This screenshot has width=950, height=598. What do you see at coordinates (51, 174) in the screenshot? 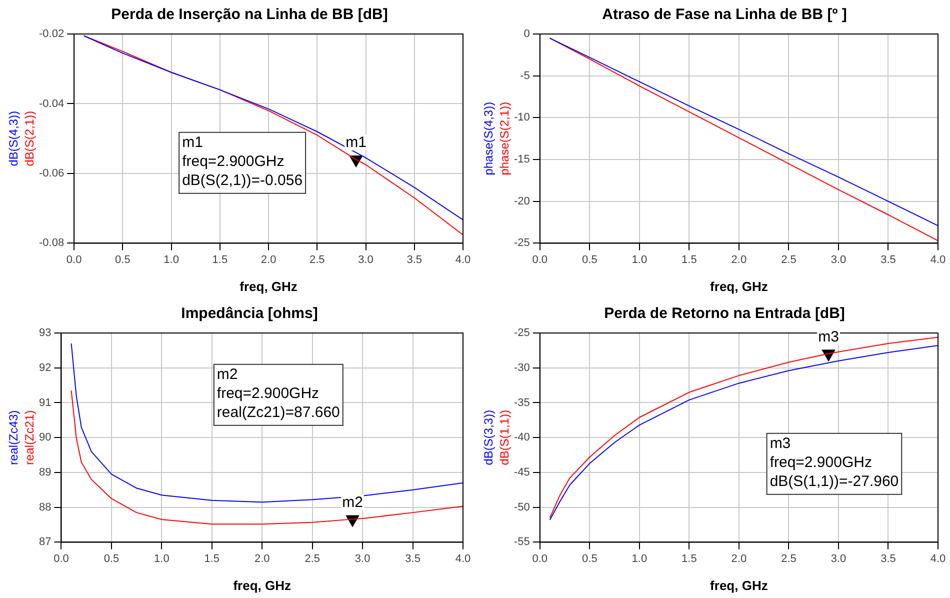
I see `y-tick-label: -0.06` at bounding box center [51, 174].